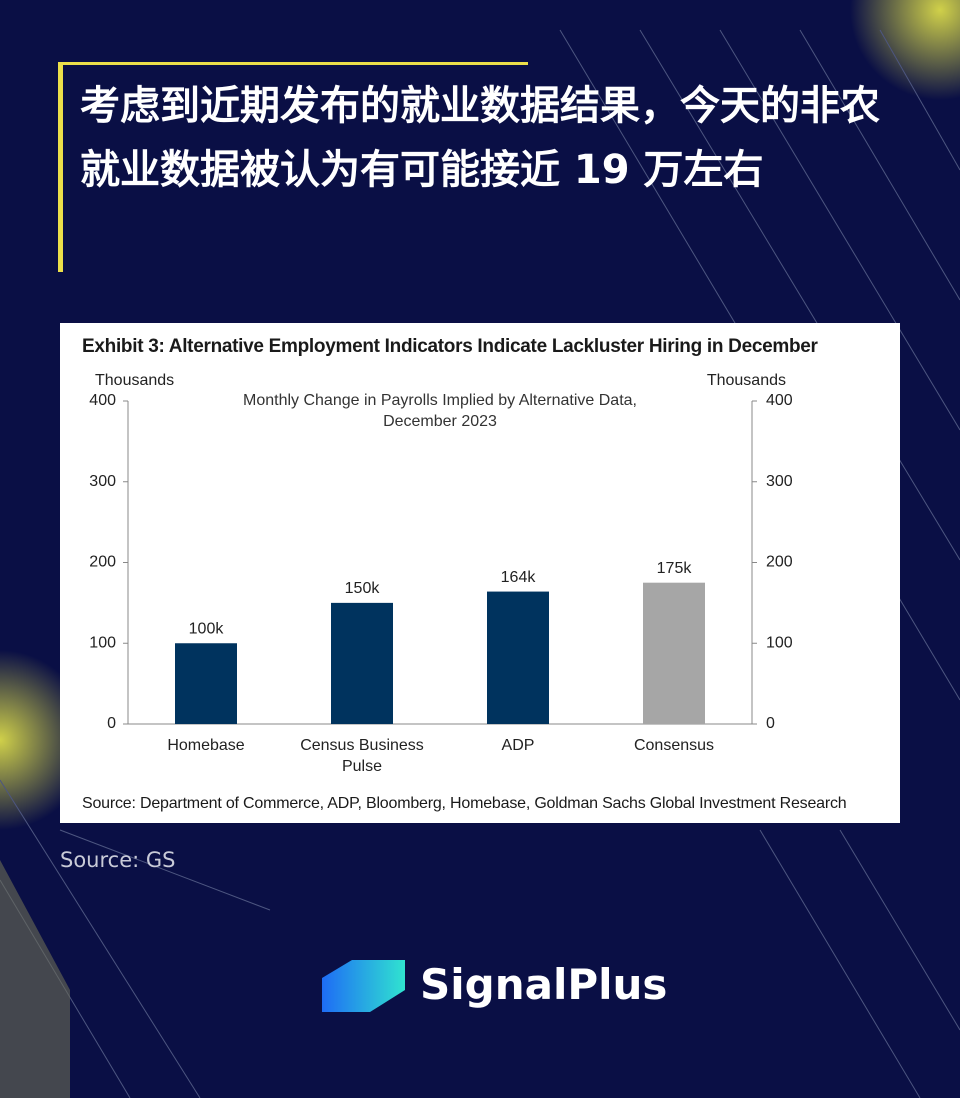  Describe the element at coordinates (674, 745) in the screenshot. I see `x-tick-label: Consensus` at that location.